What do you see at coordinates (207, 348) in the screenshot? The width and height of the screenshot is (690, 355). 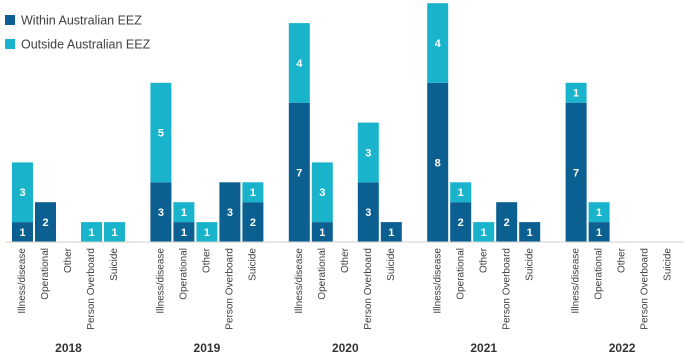 I see `group-label: 2019` at bounding box center [207, 348].